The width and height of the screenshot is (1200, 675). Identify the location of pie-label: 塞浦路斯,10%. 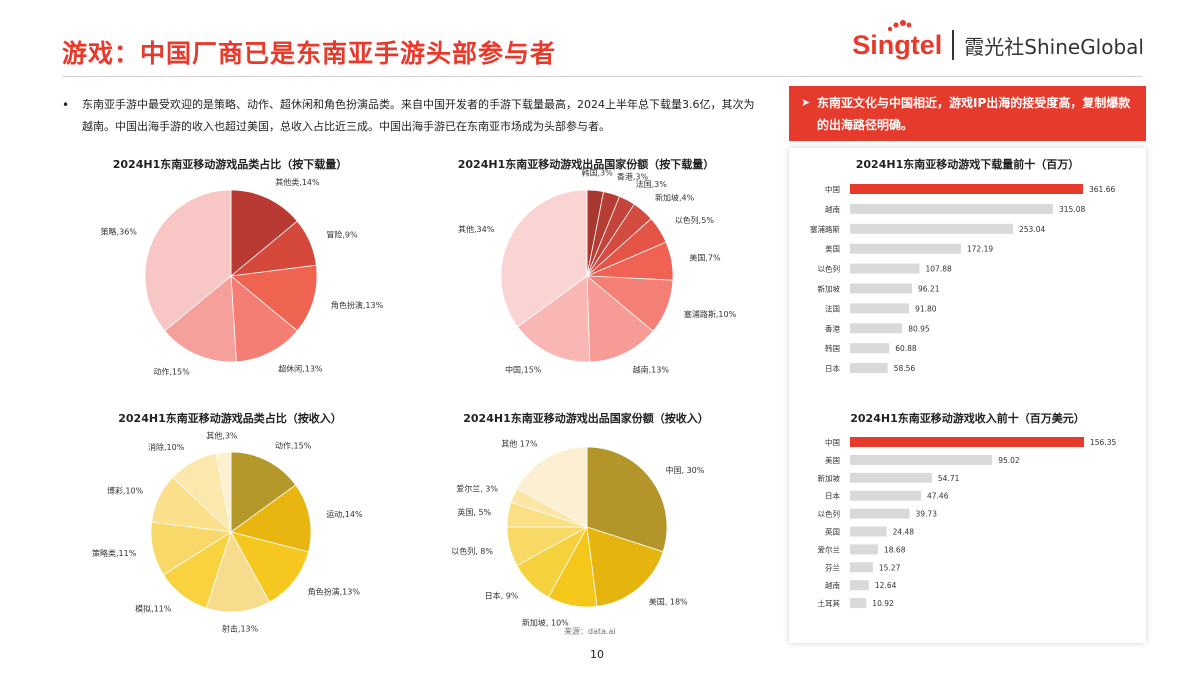
(710, 314).